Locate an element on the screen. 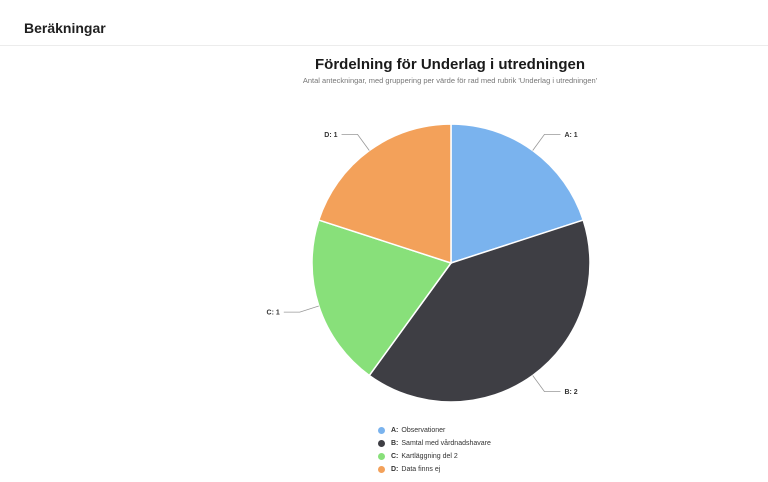 The height and width of the screenshot is (482, 768). legend-item-c: C: Kartläggning del 2 is located at coordinates (434, 456).